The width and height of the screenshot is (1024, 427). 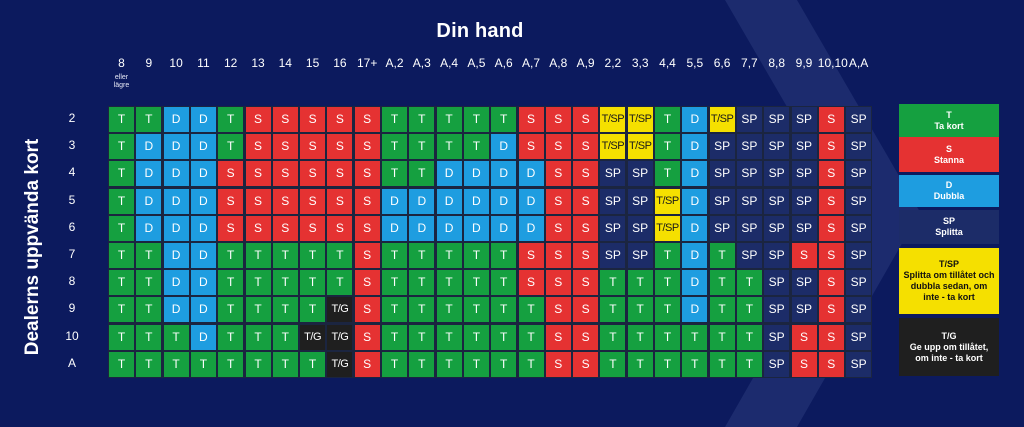 I want to click on column-header: 13, so click(x=258, y=63).